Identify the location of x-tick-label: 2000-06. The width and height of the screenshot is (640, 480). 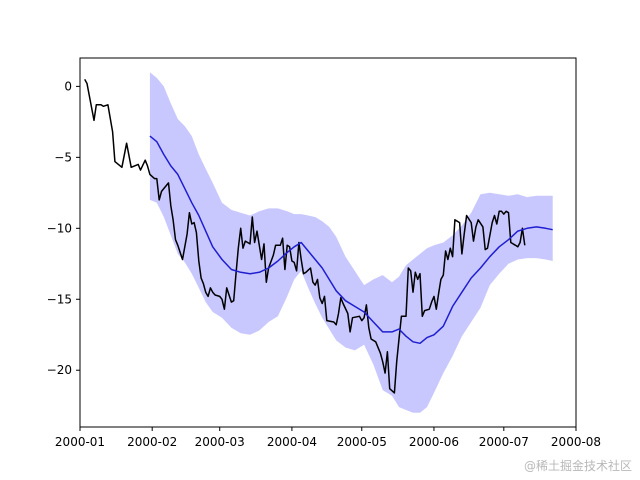
(434, 442).